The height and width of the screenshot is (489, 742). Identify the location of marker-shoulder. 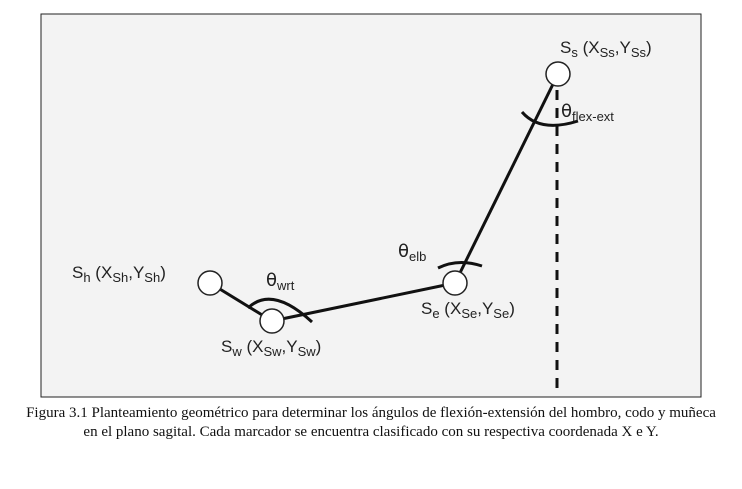
(558, 74).